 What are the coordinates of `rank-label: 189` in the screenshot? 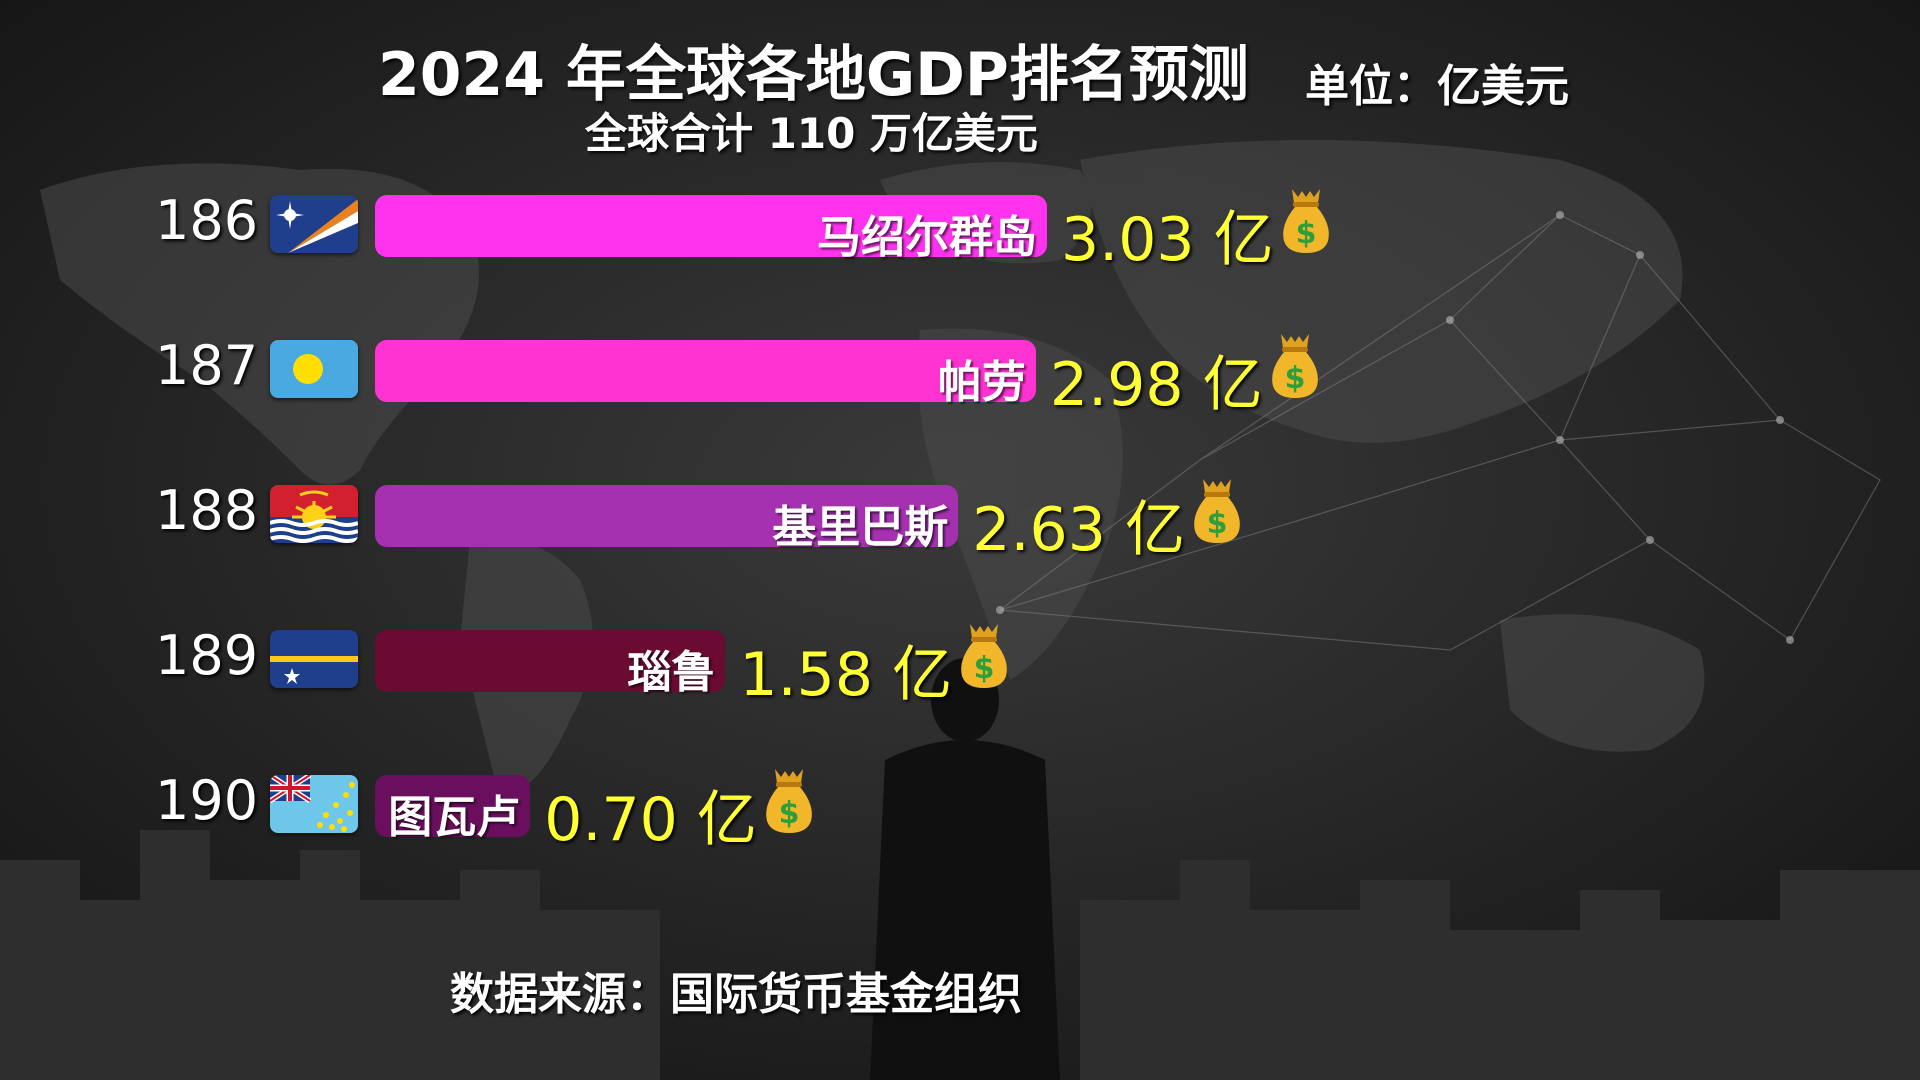 It's located at (207, 655).